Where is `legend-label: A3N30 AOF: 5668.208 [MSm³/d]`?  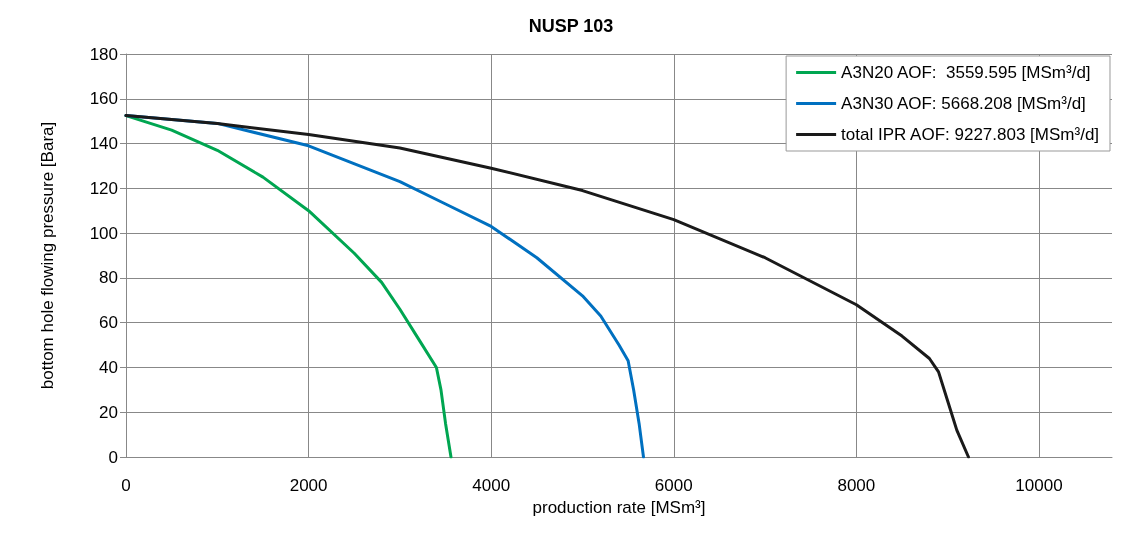 legend-label: A3N30 AOF: 5668.208 [MSm³/d] is located at coordinates (963, 103).